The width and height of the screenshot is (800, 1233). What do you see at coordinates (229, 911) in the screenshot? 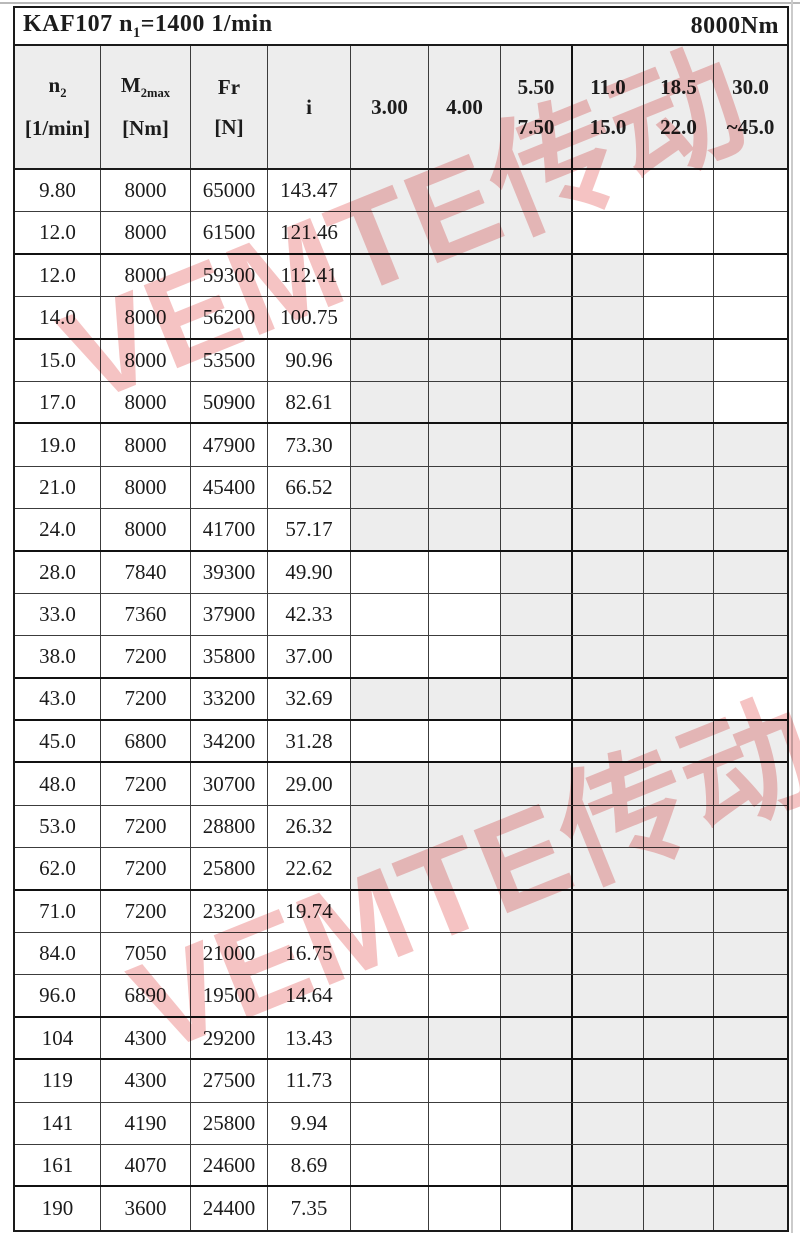
I see `cell-fr: 23200` at bounding box center [229, 911].